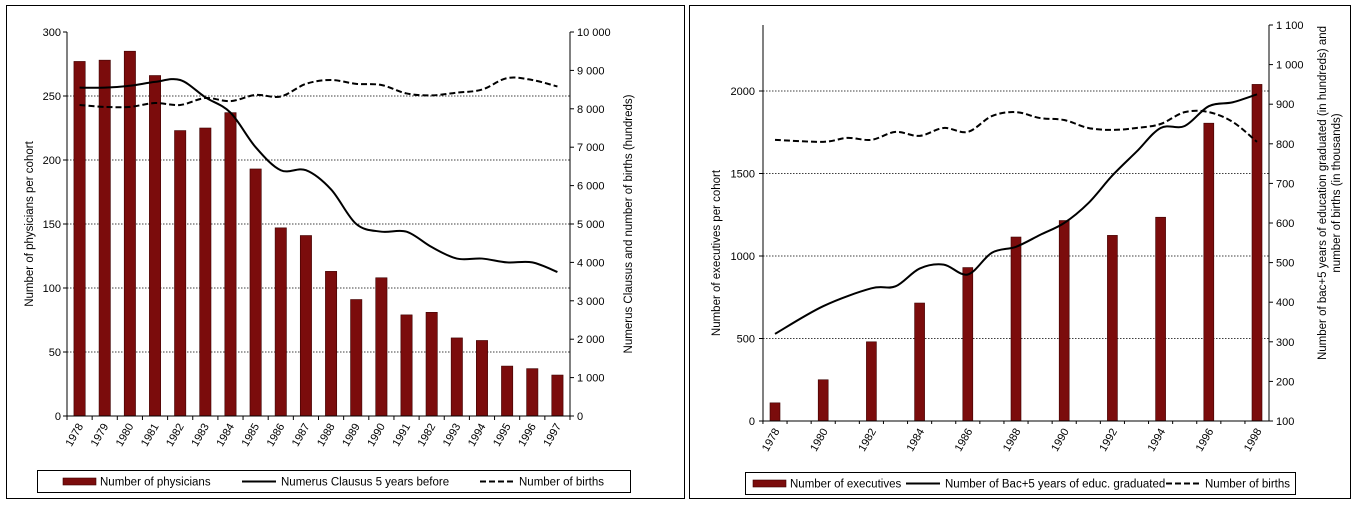 The width and height of the screenshot is (1356, 507). Describe the element at coordinates (591, 71) in the screenshot. I see `chart-1-y2-tick-label: 9 000` at that location.